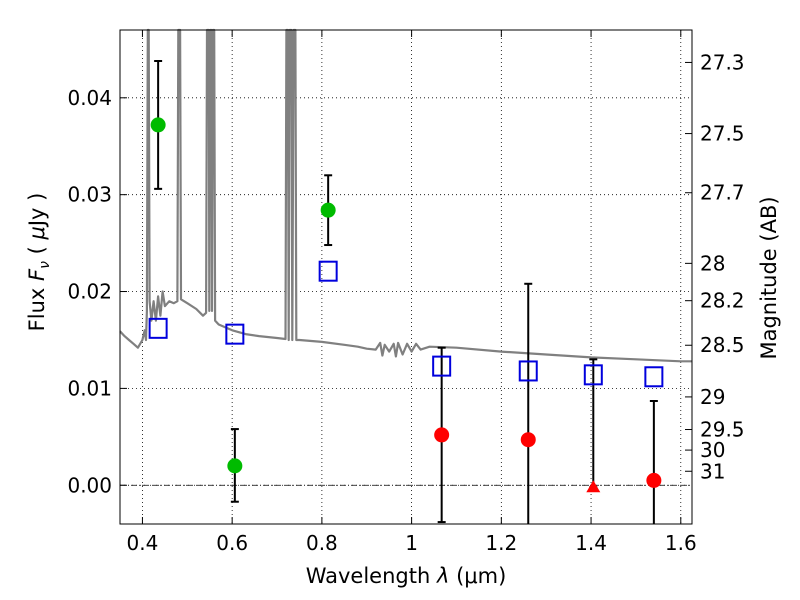  I want to click on x-tick-label: 1.4, so click(591, 543).